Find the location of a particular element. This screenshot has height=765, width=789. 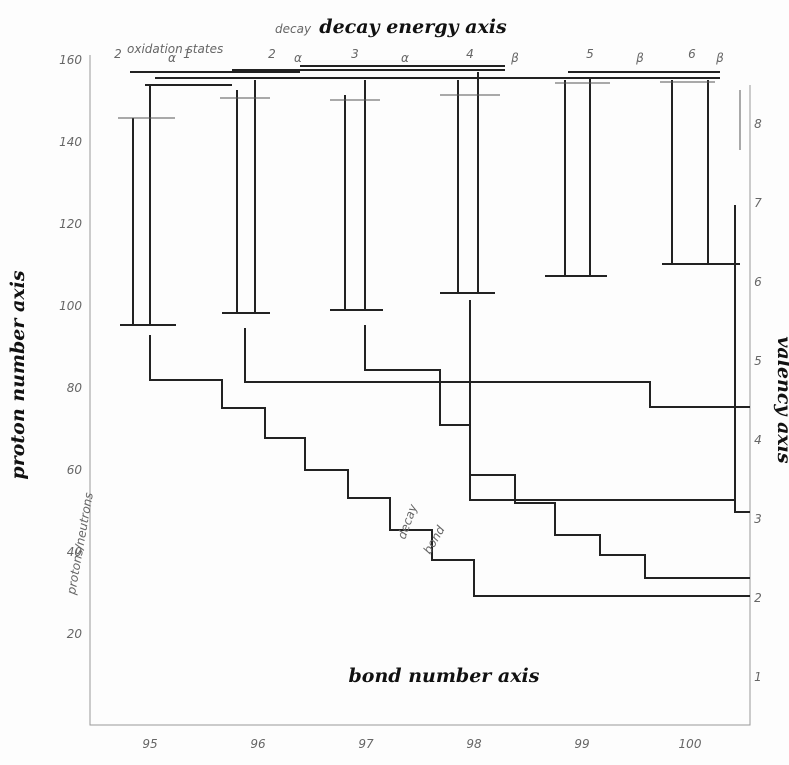

left-tick: 120 is located at coordinates (70, 224).